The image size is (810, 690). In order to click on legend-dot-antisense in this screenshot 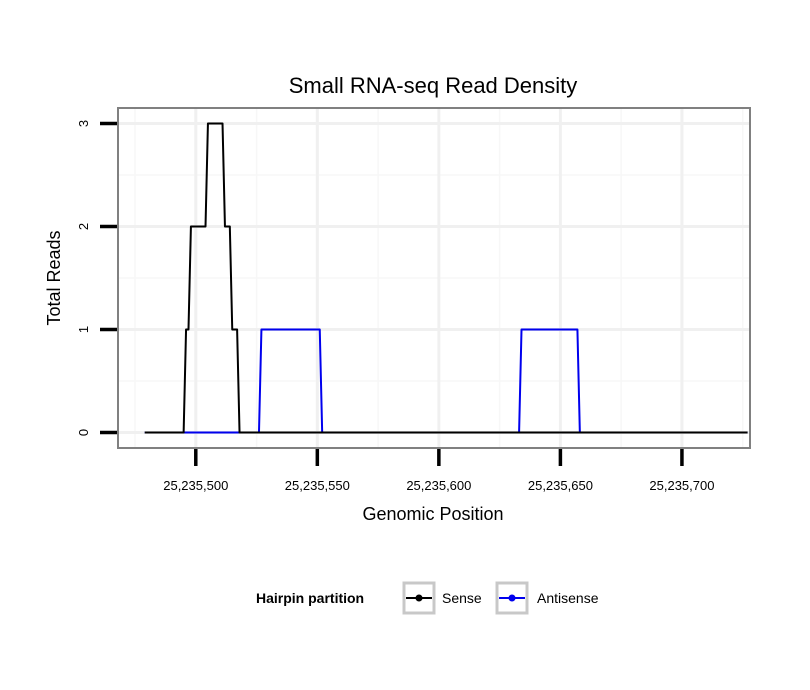, I will do `click(512, 598)`.